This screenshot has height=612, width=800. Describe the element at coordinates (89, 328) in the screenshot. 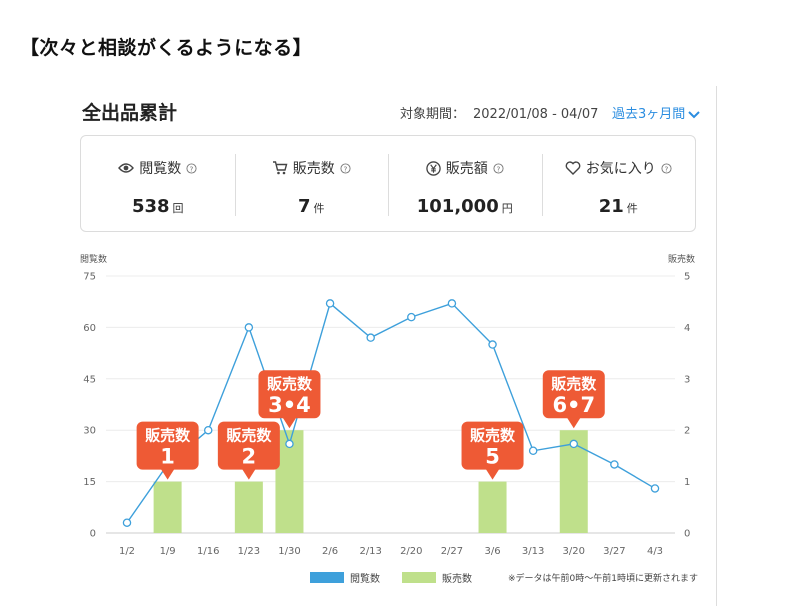

I see `y-left-tick-label: 60` at that location.